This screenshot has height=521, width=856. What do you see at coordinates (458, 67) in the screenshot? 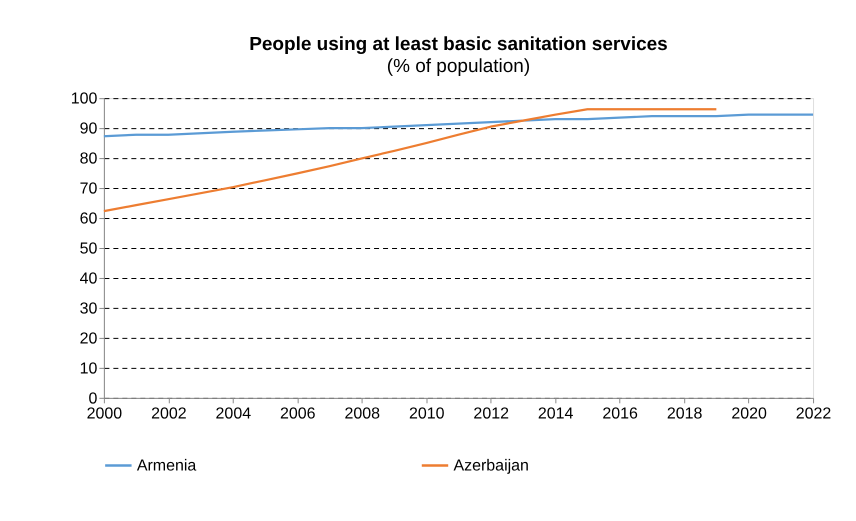
I see `chart-subtitle: (% of population)` at bounding box center [458, 67].